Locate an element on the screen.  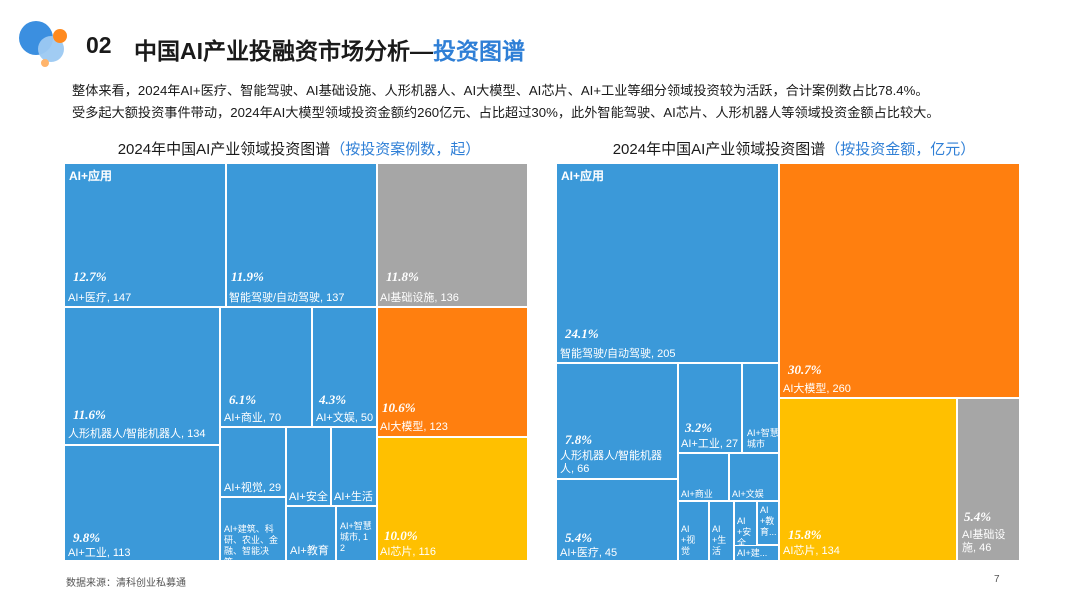
treemap-cell-label: AI+智慧城市, 12 is located at coordinates (356, 537).